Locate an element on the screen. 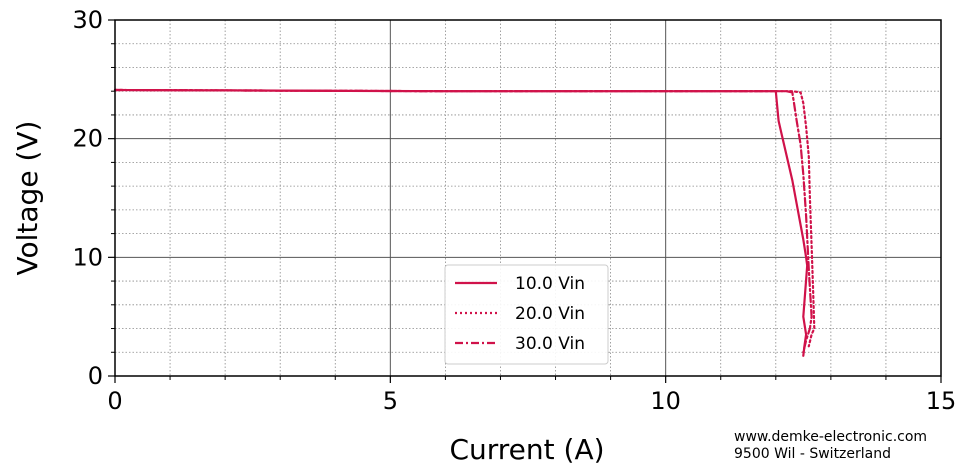 The height and width of the screenshot is (467, 962). x-tick-label: 10 is located at coordinates (665, 401).